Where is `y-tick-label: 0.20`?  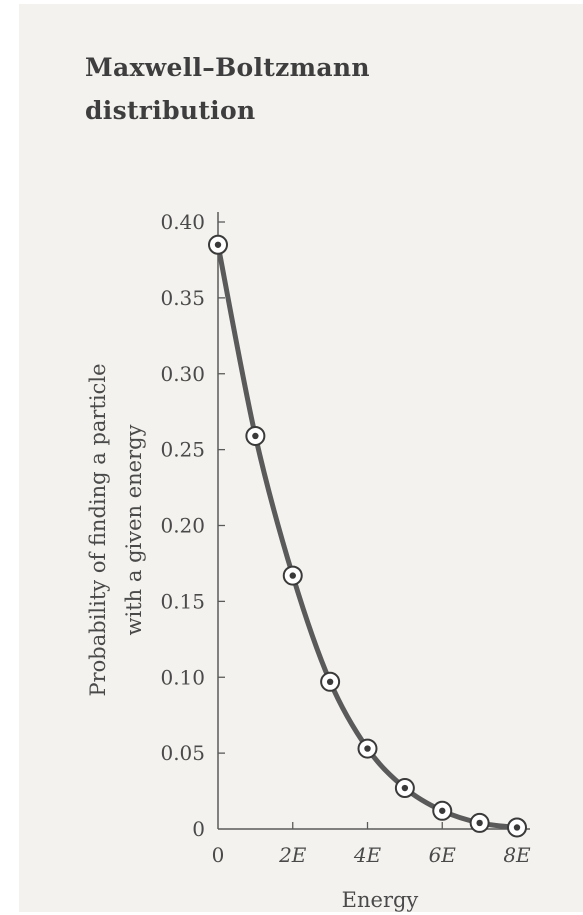
y-tick-label: 0.20 is located at coordinates (182, 526).